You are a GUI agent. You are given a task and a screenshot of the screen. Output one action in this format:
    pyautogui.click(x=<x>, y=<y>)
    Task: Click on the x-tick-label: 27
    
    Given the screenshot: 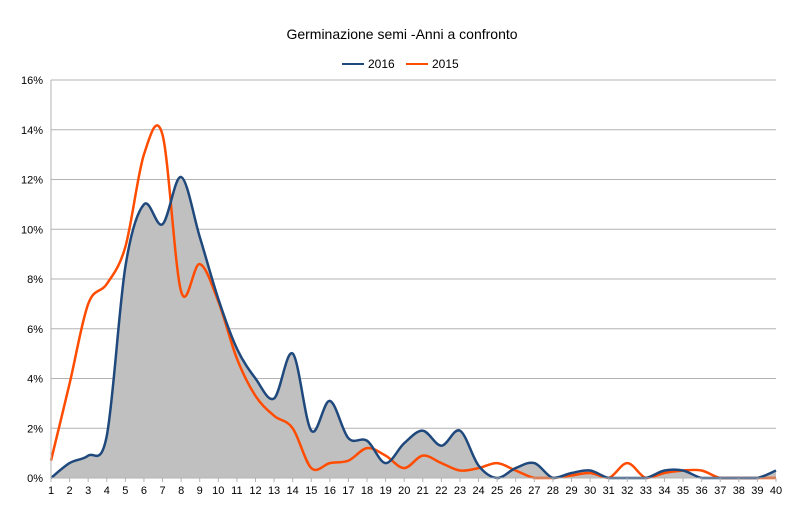 What is the action you would take?
    pyautogui.click(x=534, y=491)
    